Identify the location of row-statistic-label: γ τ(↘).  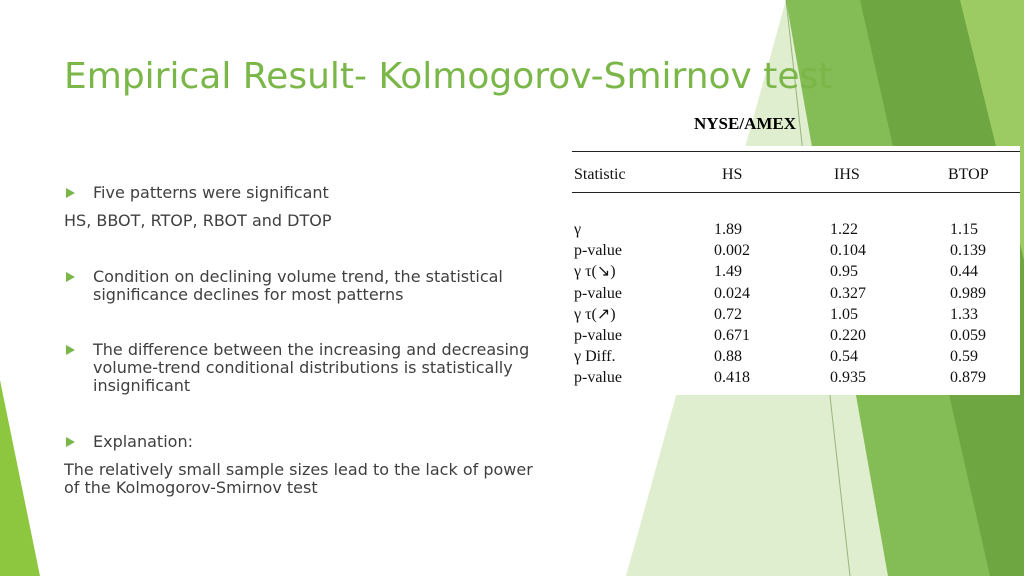
(595, 272).